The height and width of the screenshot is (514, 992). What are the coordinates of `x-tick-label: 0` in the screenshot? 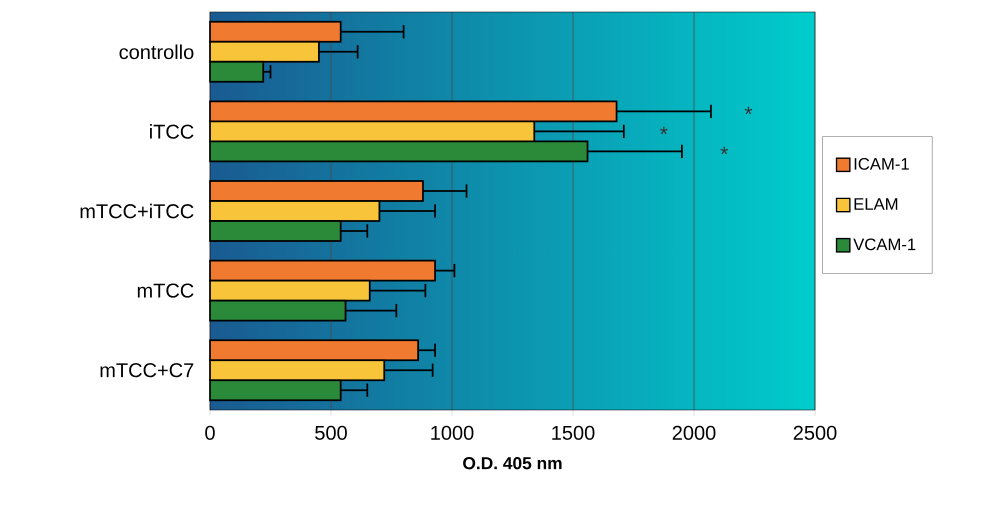 It's located at (210, 433).